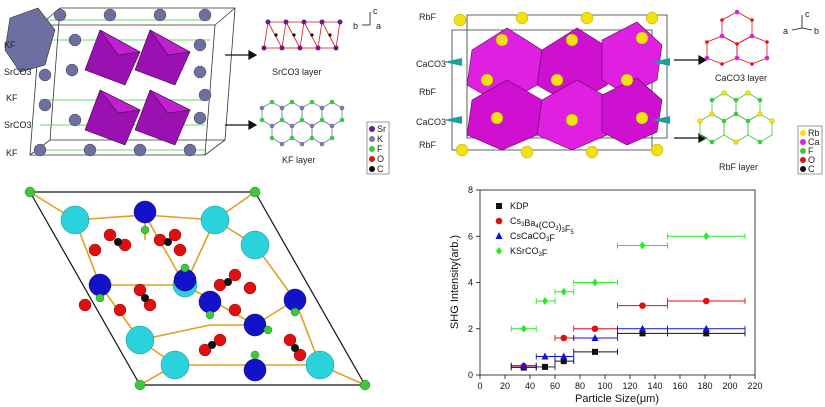 This screenshot has height=407, width=825. Describe the element at coordinates (519, 206) in the screenshot. I see `legend-label-0: KDP` at that location.